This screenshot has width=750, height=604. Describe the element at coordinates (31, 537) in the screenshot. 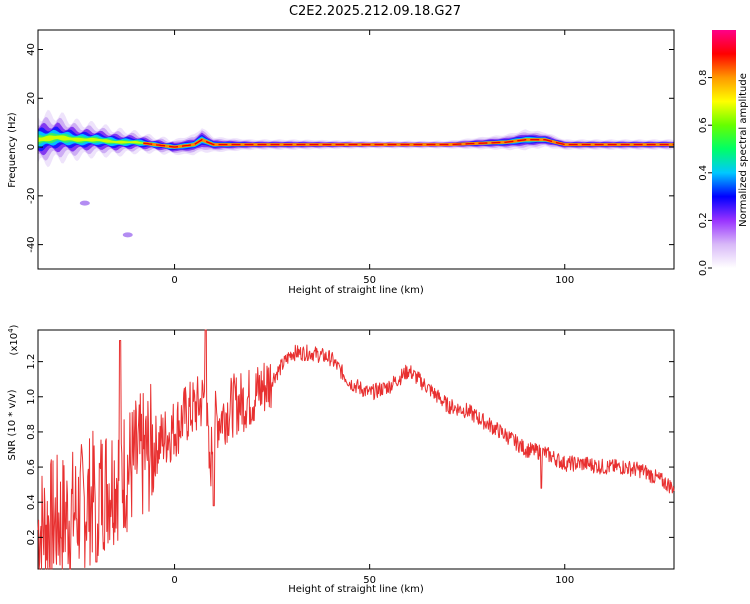

I see `snr-y-tick-label: 0.2` at that location.